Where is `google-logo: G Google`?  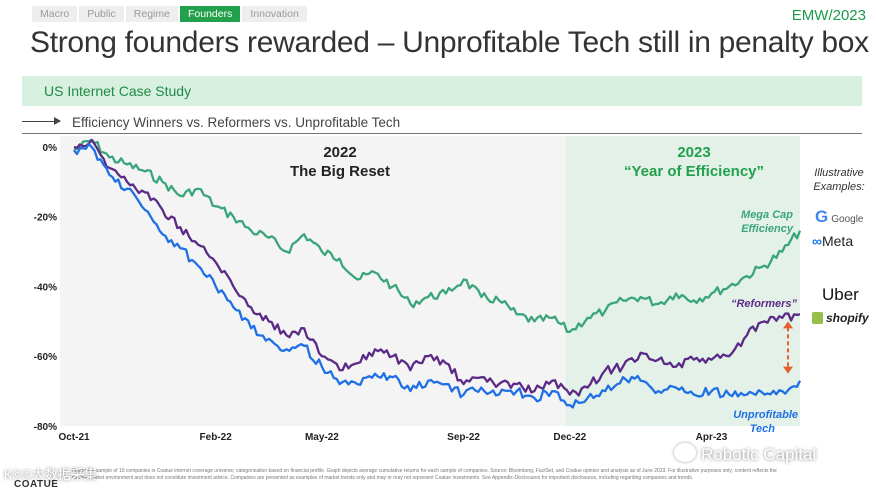
google-logo: G Google is located at coordinates (839, 216).